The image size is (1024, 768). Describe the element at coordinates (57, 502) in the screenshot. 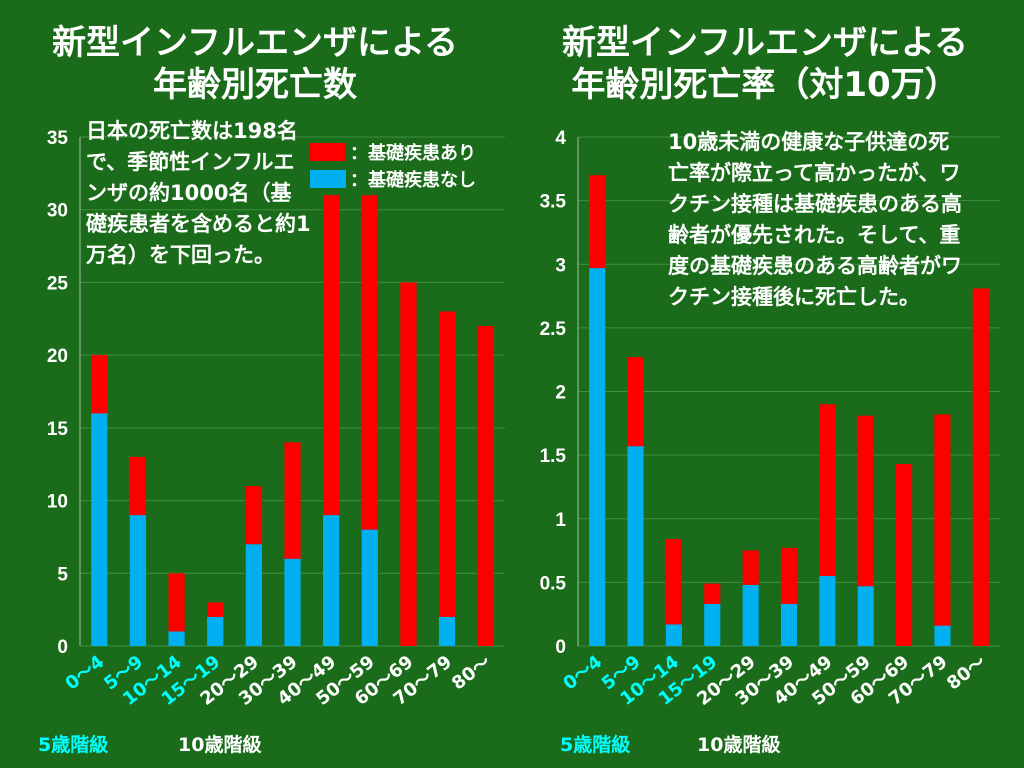

I see `left-ytick-label: 10` at that location.